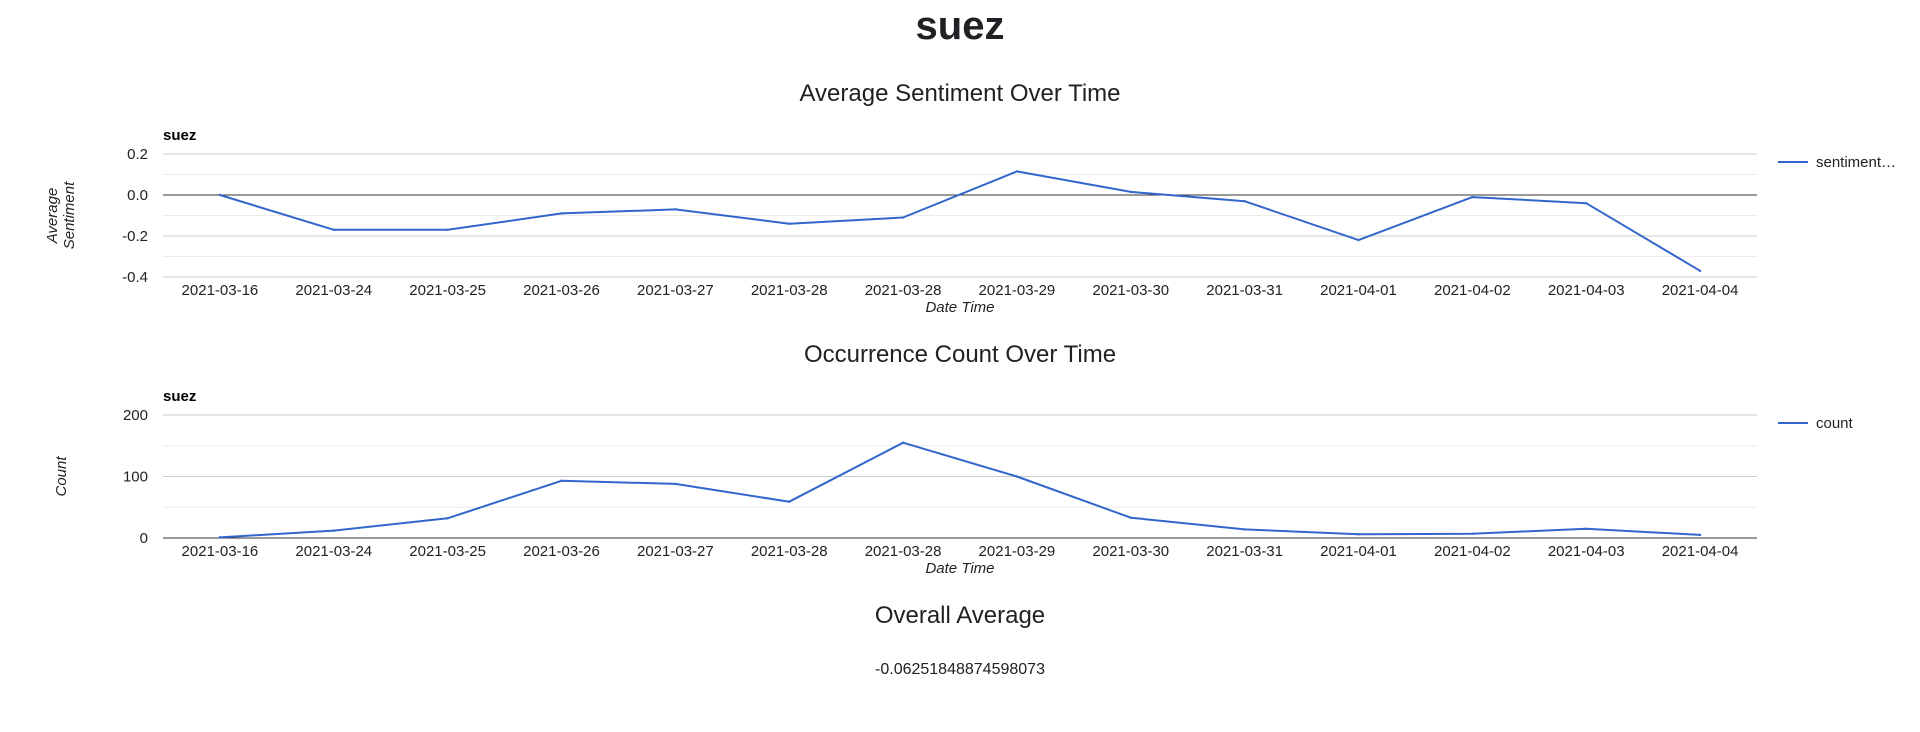 The height and width of the screenshot is (732, 1920). I want to click on sentiment-chart-y-axis-label: AverageSentiment, so click(61, 215).